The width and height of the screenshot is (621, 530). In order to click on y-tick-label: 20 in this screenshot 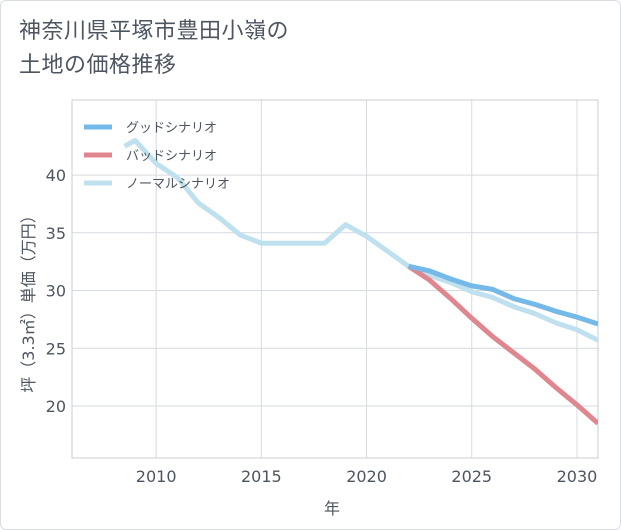, I will do `click(56, 406)`.